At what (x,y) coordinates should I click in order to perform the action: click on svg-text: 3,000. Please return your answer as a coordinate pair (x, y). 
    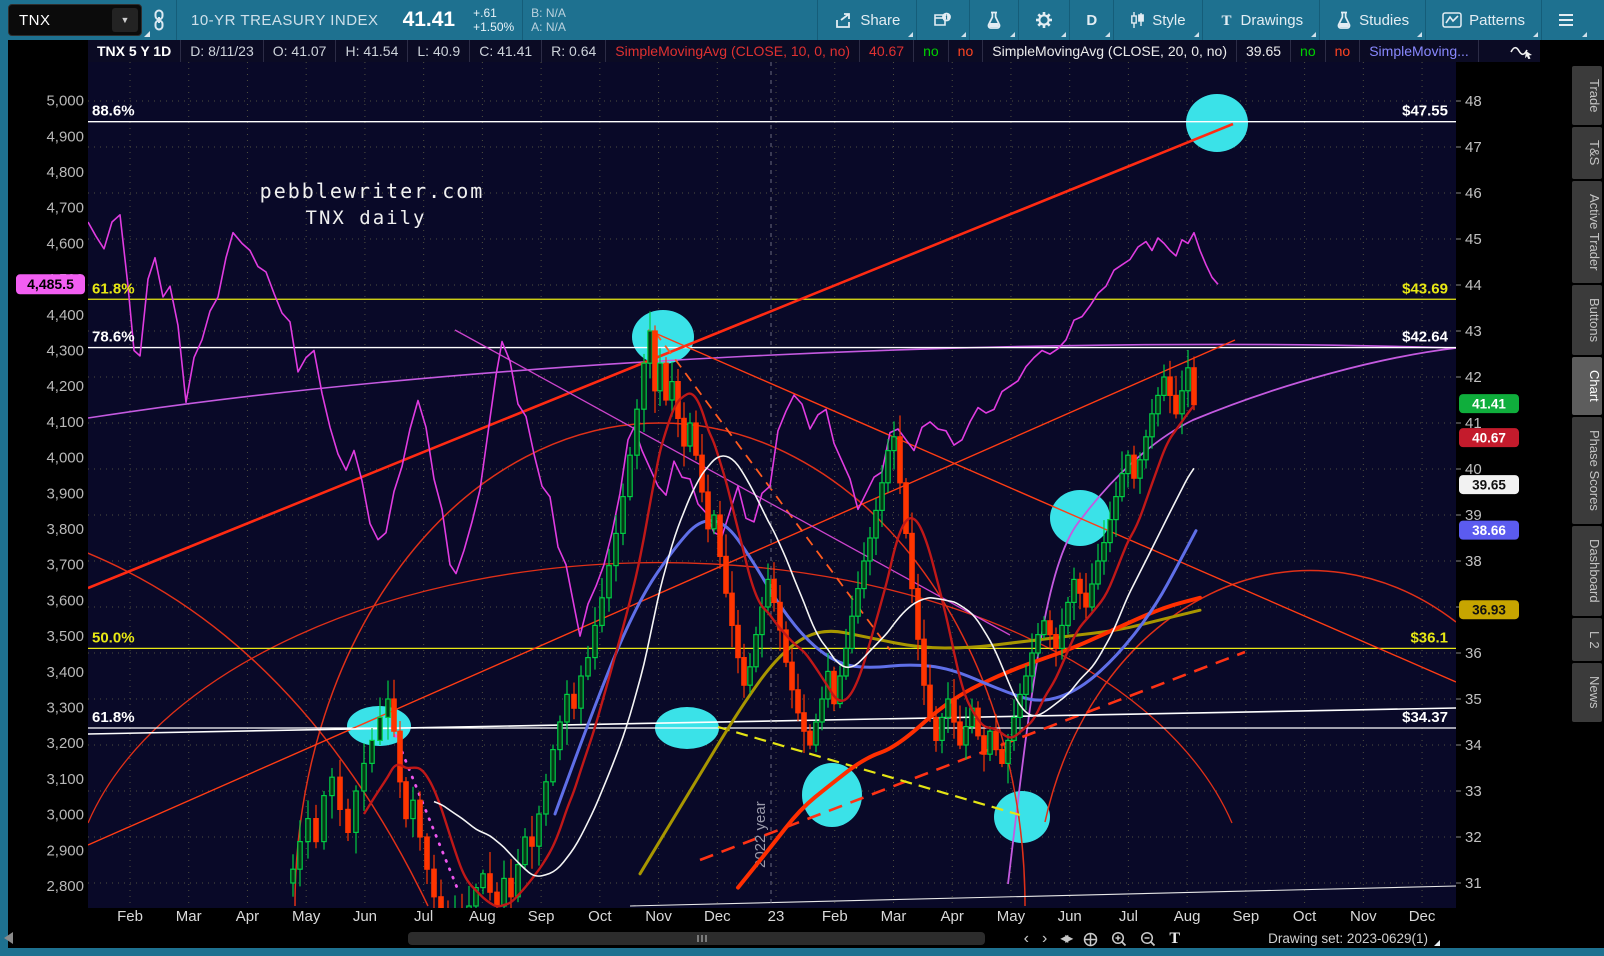
    Looking at the image, I should click on (65, 815).